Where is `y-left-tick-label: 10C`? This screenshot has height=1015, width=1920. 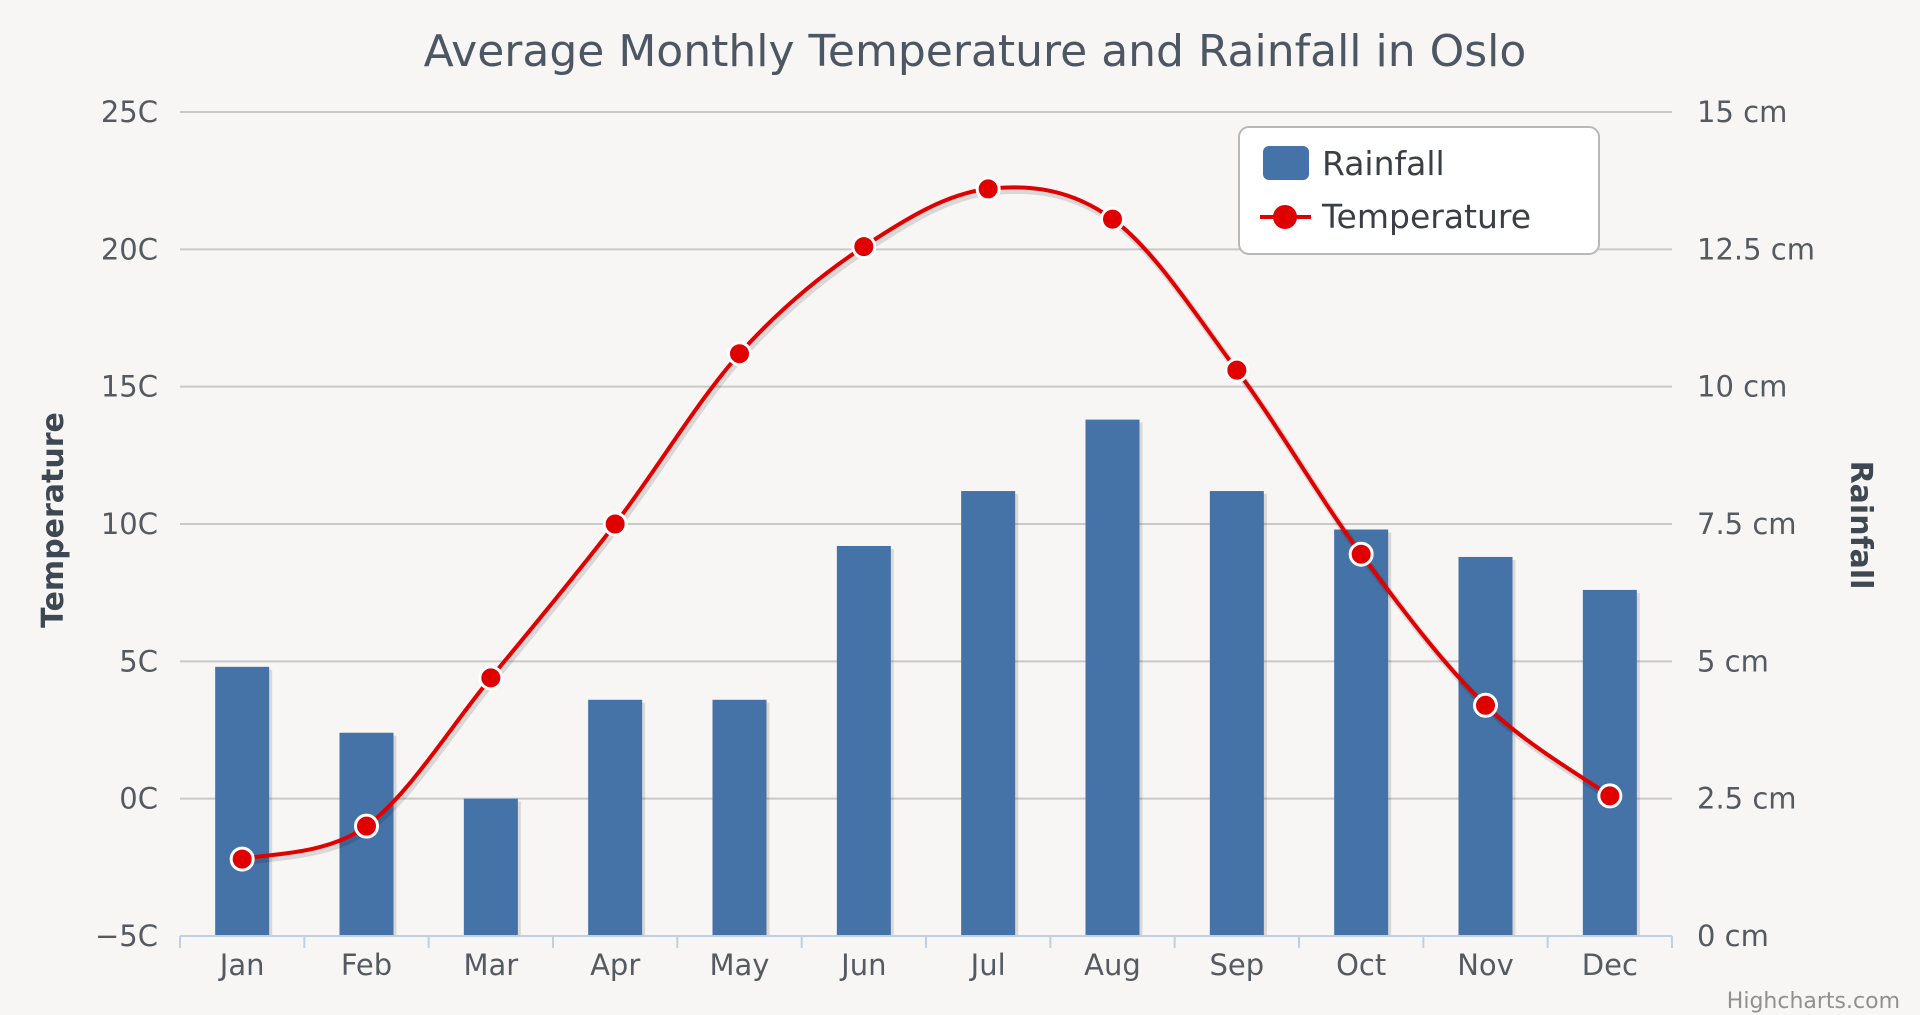
y-left-tick-label: 10C is located at coordinates (129, 524).